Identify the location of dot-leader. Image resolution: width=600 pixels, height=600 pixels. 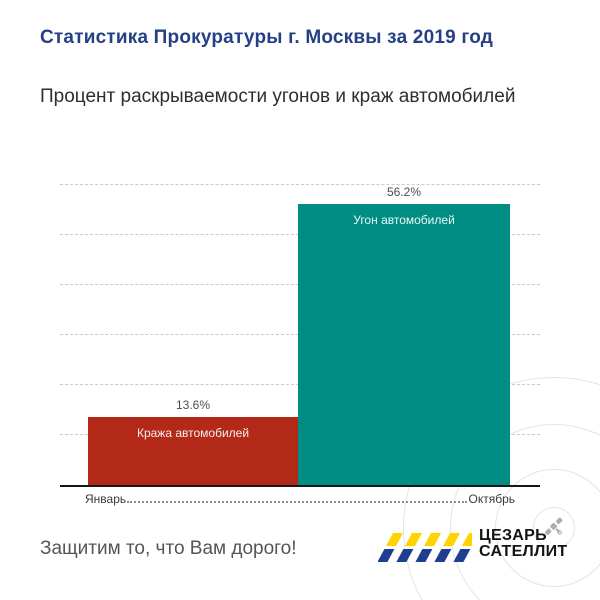
(297, 502).